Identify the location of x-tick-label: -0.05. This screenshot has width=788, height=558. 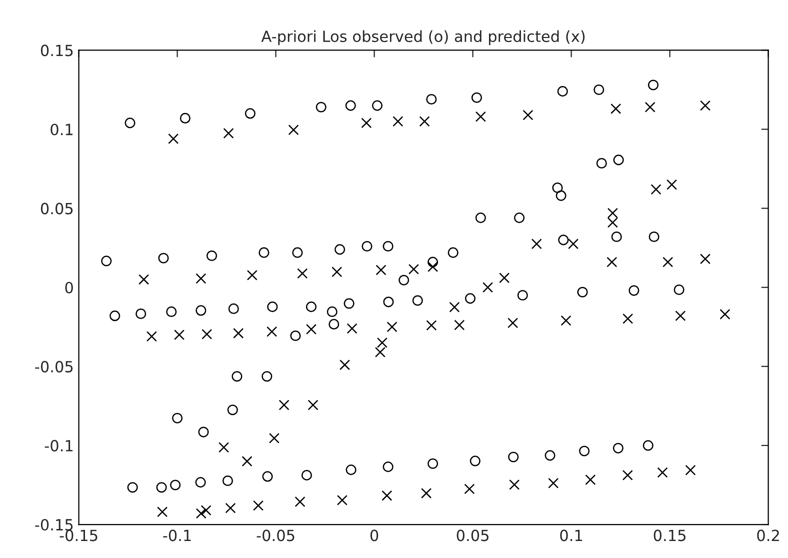
(275, 536).